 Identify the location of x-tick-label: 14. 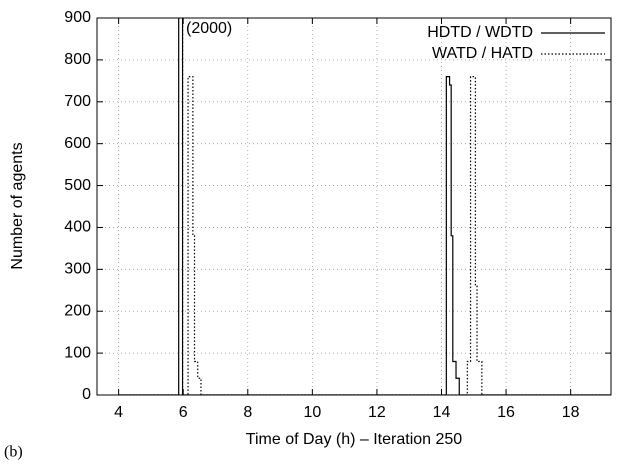
(442, 412).